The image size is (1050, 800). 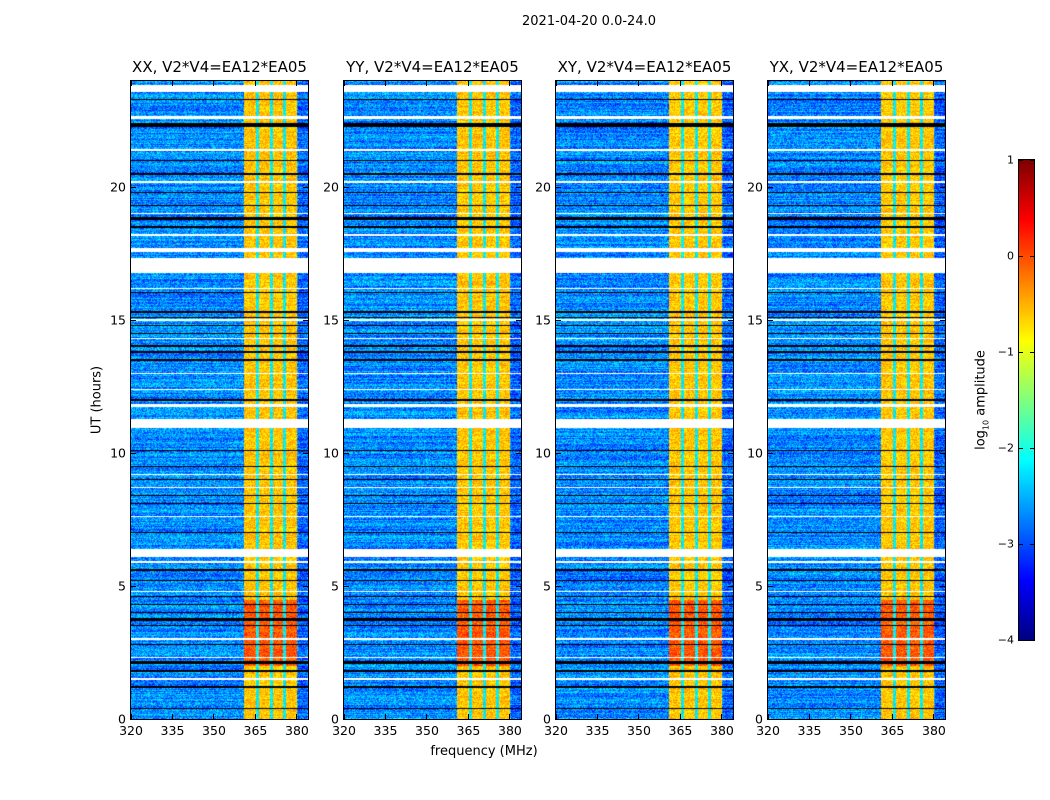 I want to click on x-tick-label: 350, so click(x=851, y=730).